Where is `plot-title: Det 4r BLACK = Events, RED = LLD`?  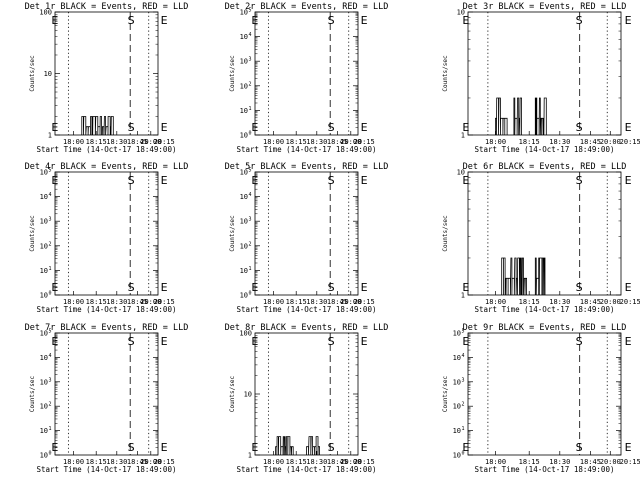
plot-title: Det 4r BLACK = Events, RED = LLD is located at coordinates (107, 167).